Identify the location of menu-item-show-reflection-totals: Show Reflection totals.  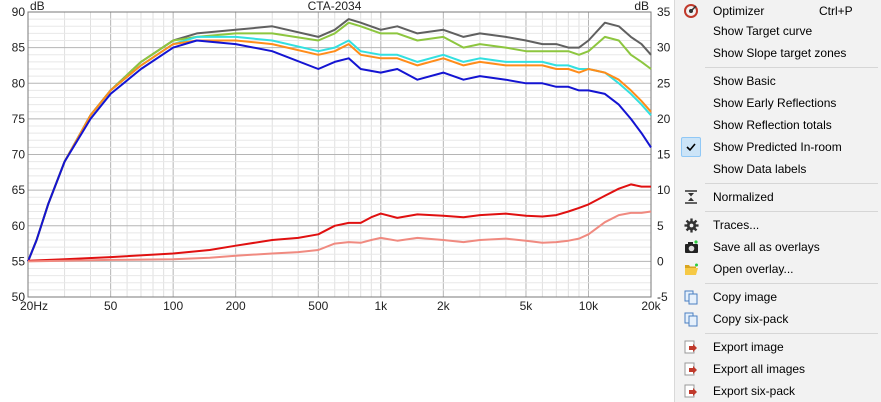
(780, 125).